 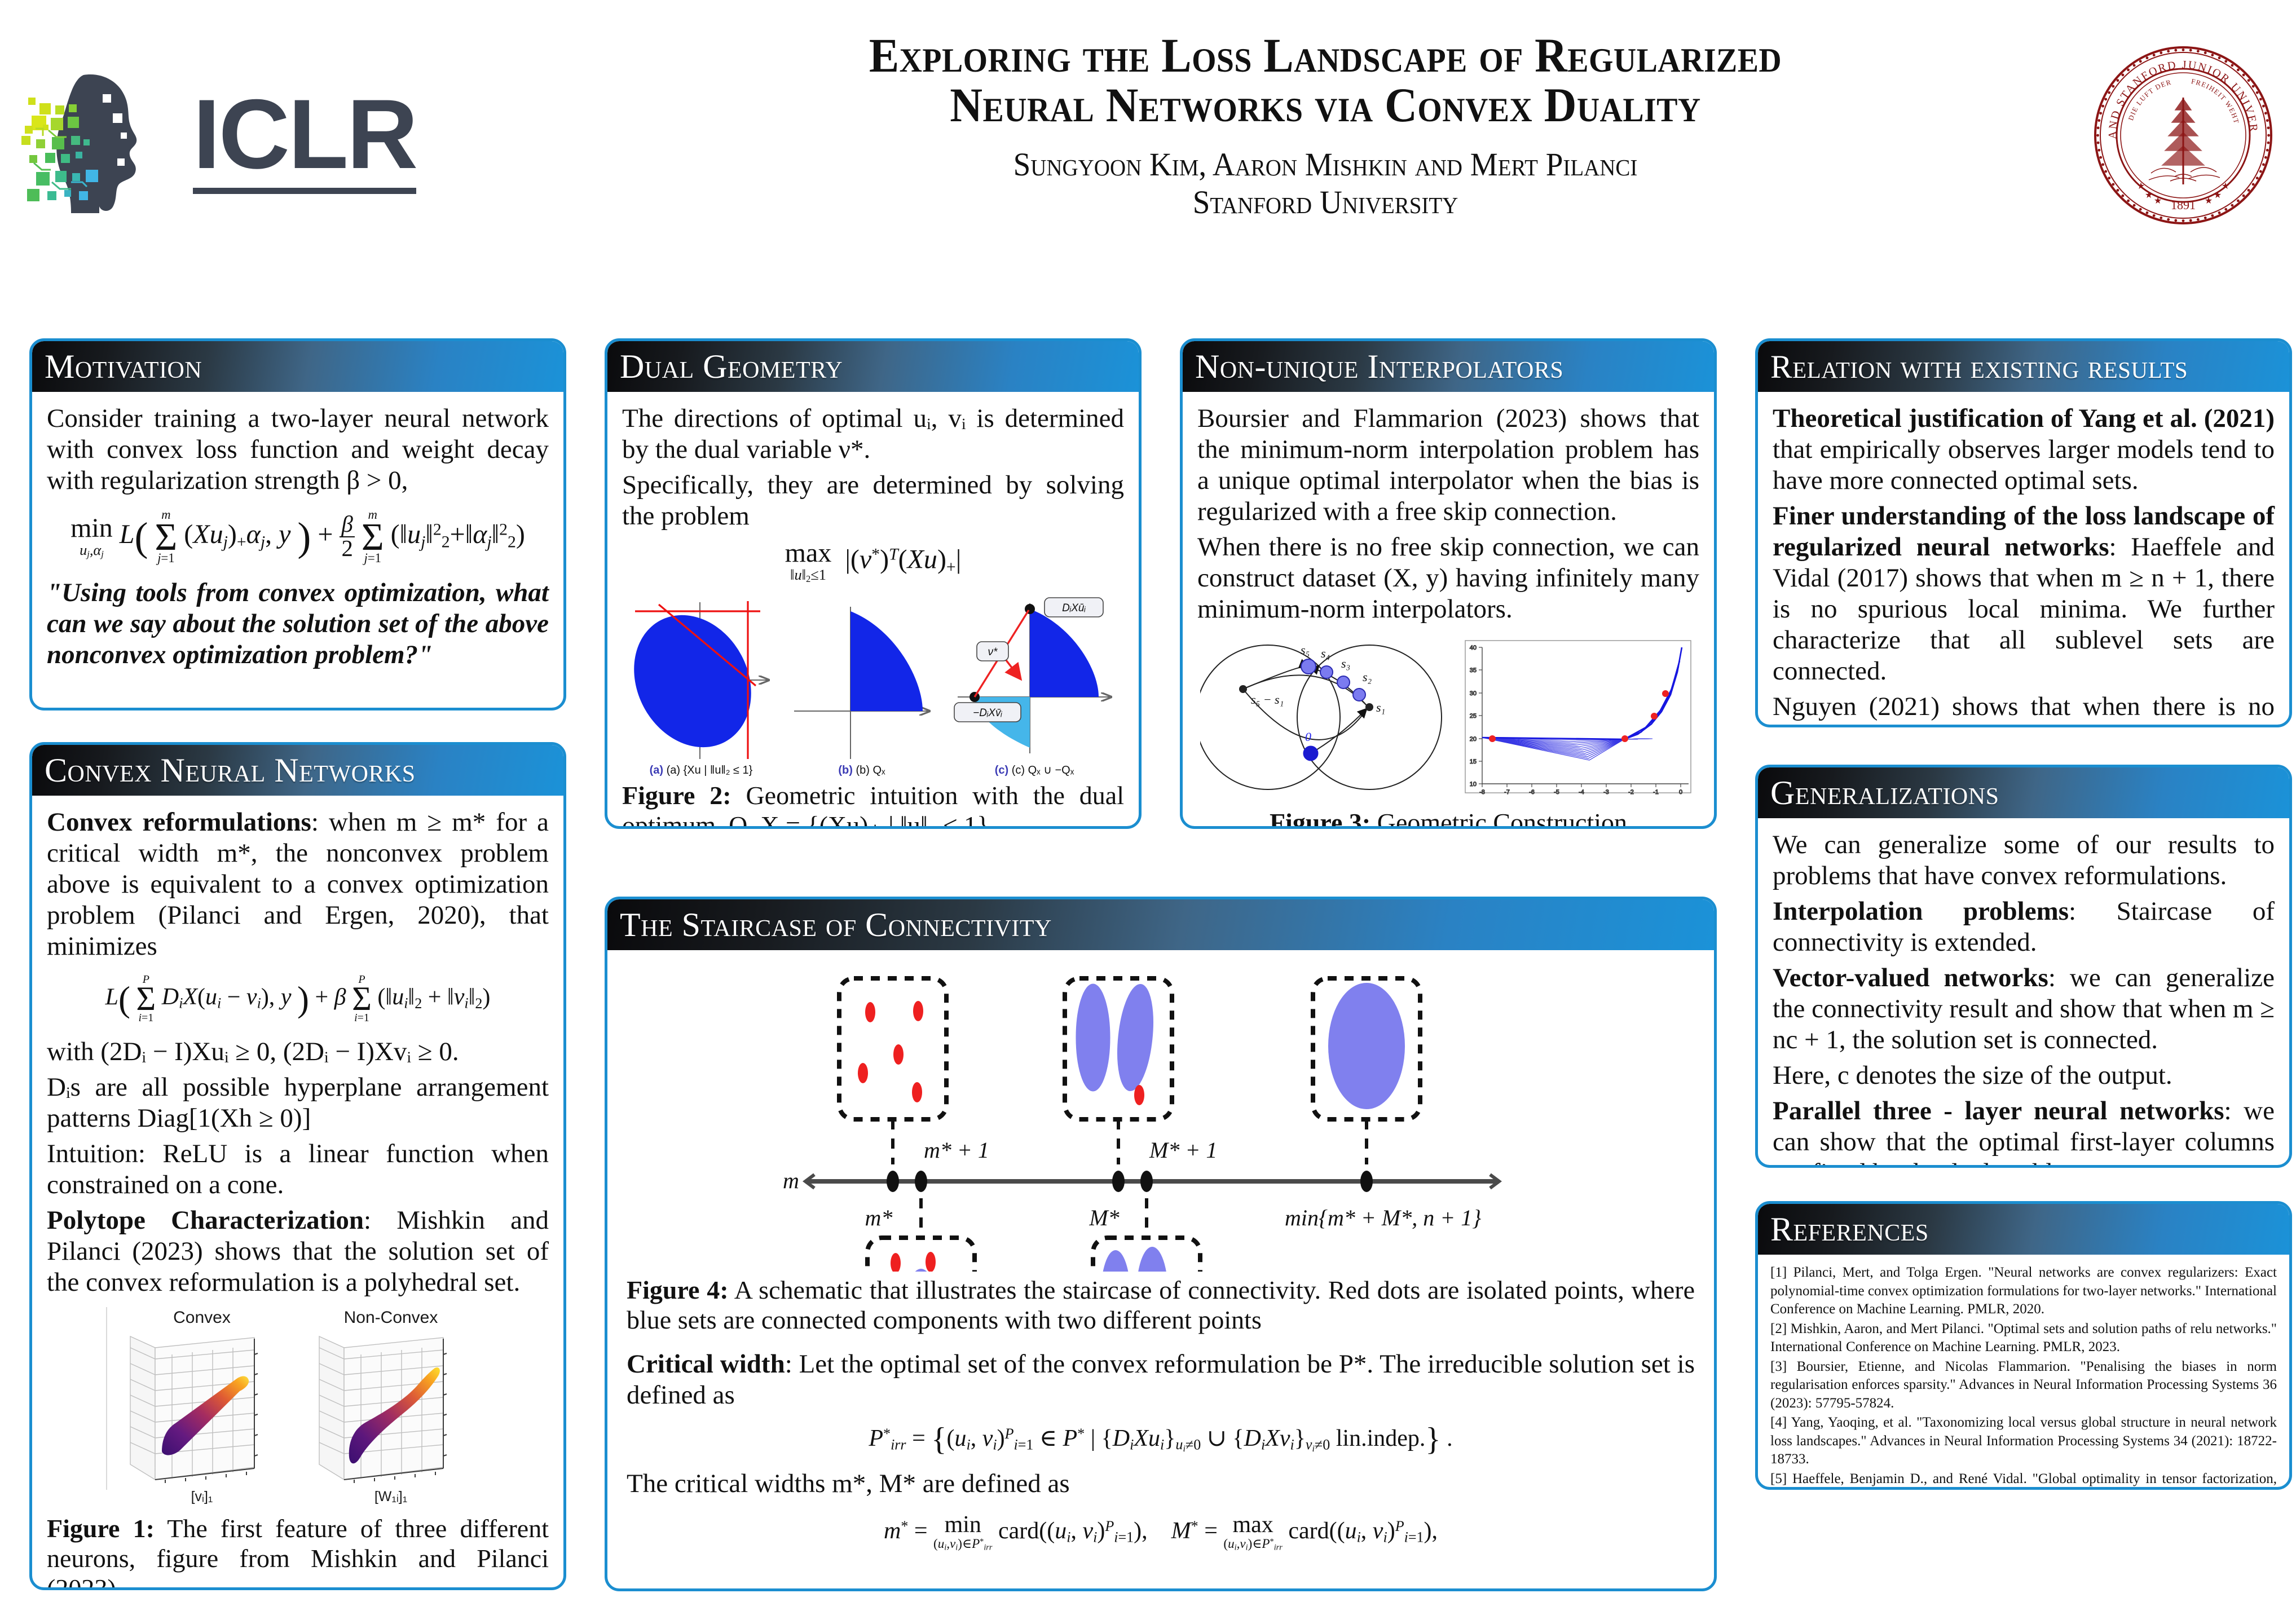 I want to click on seal-motto-right: FREIHEIT WEHT, so click(x=2215, y=101).